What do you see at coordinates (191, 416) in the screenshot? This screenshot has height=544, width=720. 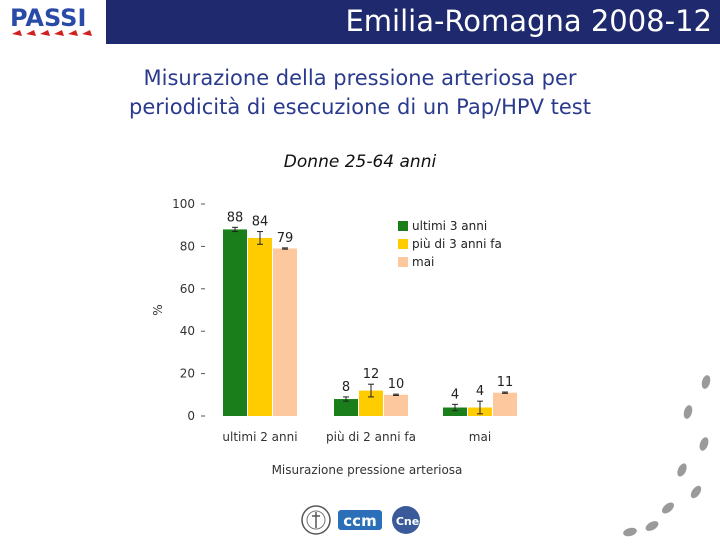 I see `y-tick-label: 0` at bounding box center [191, 416].